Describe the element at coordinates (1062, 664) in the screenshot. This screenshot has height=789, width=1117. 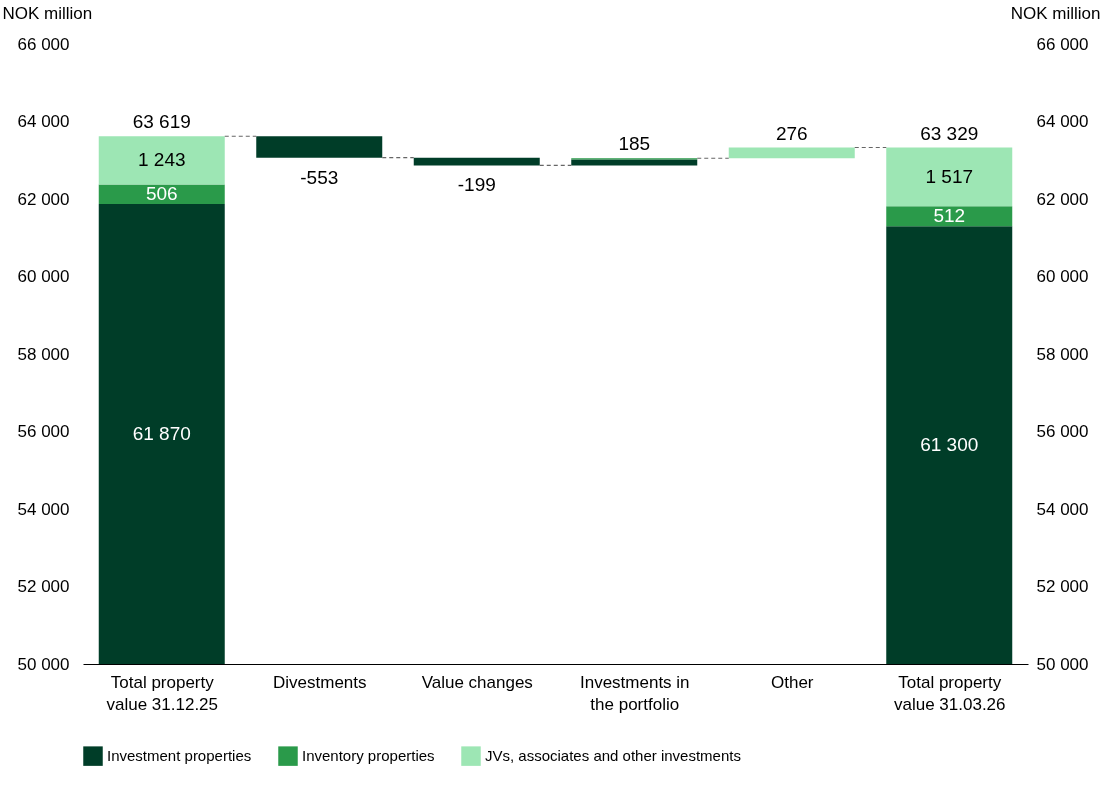
I see `y2-tick-label: 50 000` at that location.